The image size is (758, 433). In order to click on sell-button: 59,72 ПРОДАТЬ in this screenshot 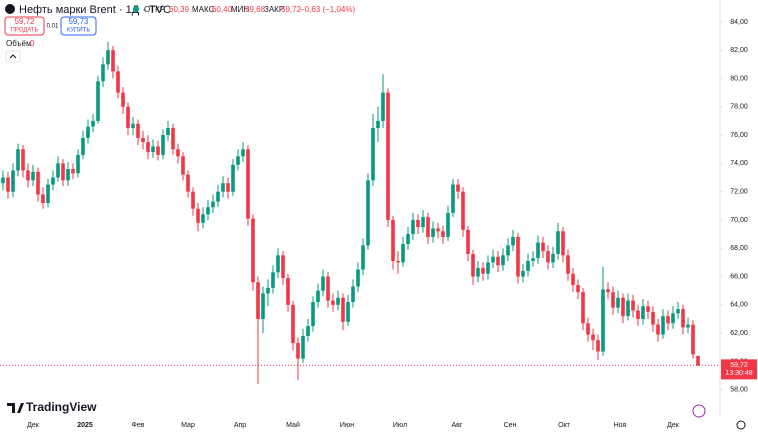, I will do `click(24, 26)`.